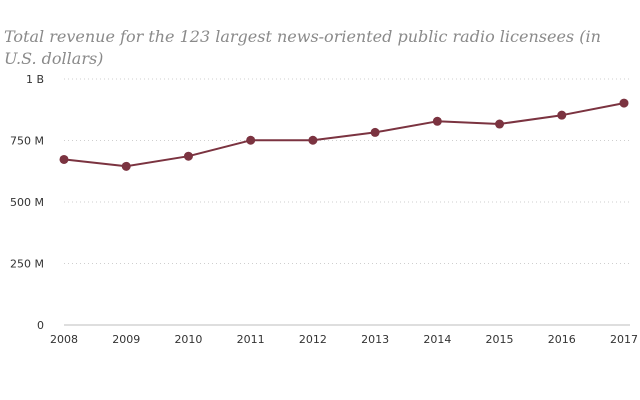  What do you see at coordinates (188, 156) in the screenshot?
I see `data-point-2010` at bounding box center [188, 156].